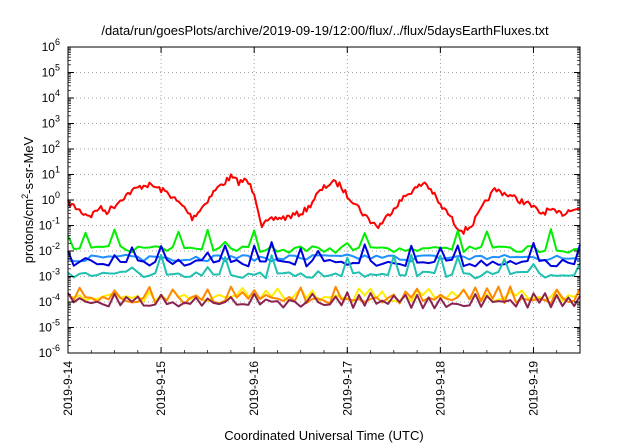  What do you see at coordinates (68, 388) in the screenshot?
I see `x-tick-label: 2019-9-14` at bounding box center [68, 388].